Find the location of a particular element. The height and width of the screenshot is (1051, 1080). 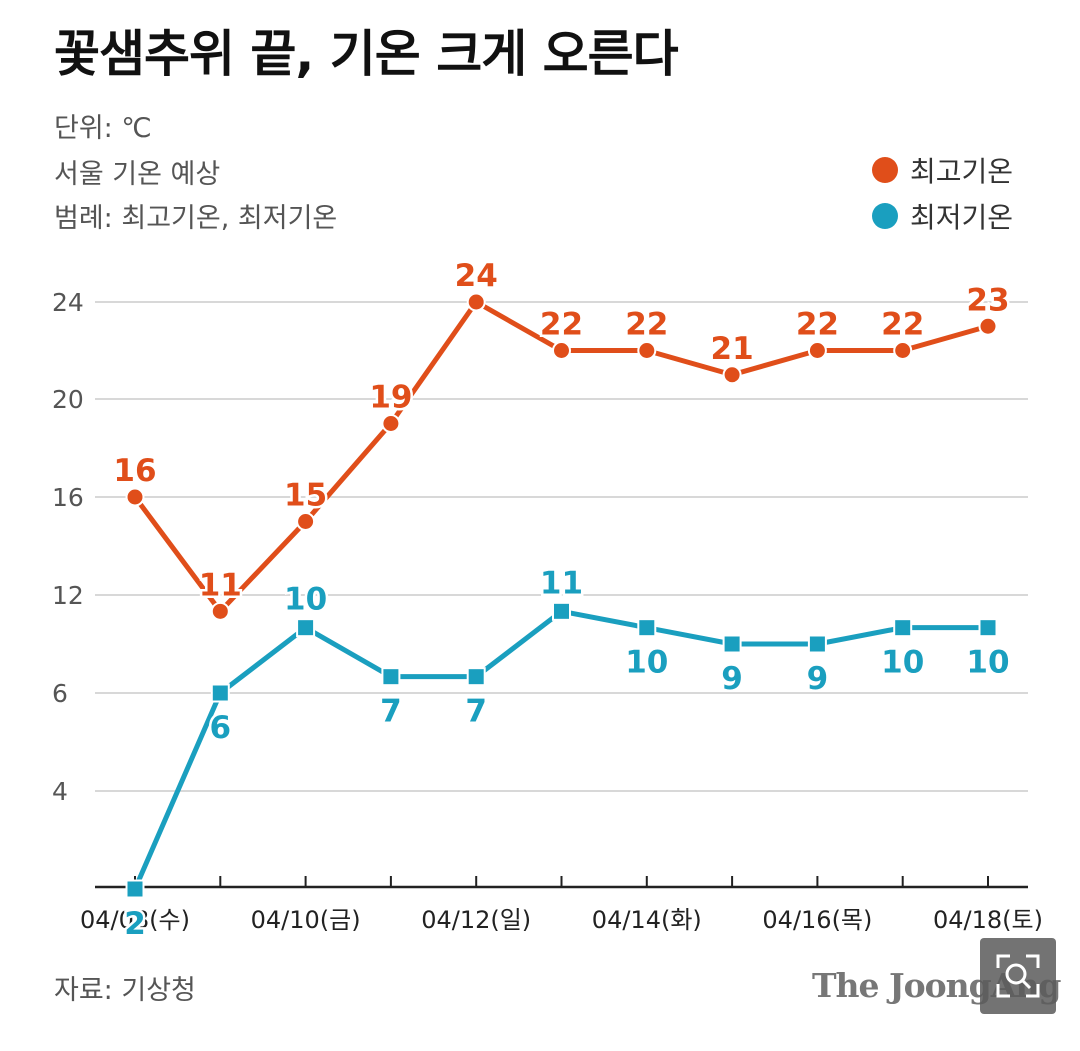

legend-high-label: 최고기온 is located at coordinates (962, 171).